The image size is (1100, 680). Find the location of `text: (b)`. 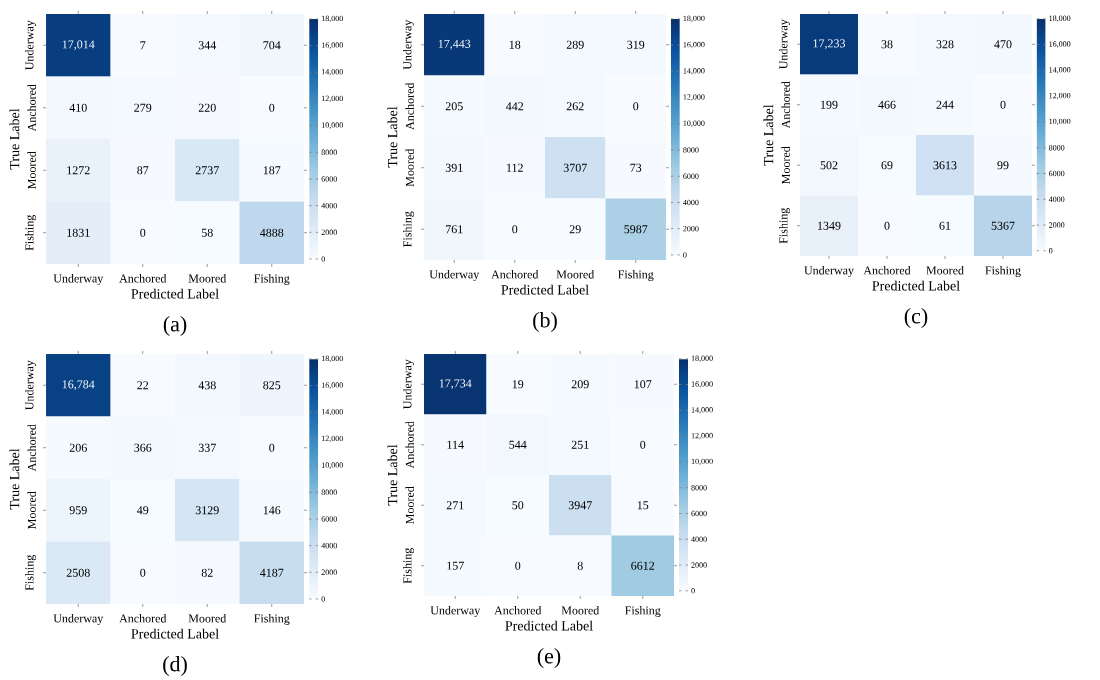

text: (b) is located at coordinates (545, 322).